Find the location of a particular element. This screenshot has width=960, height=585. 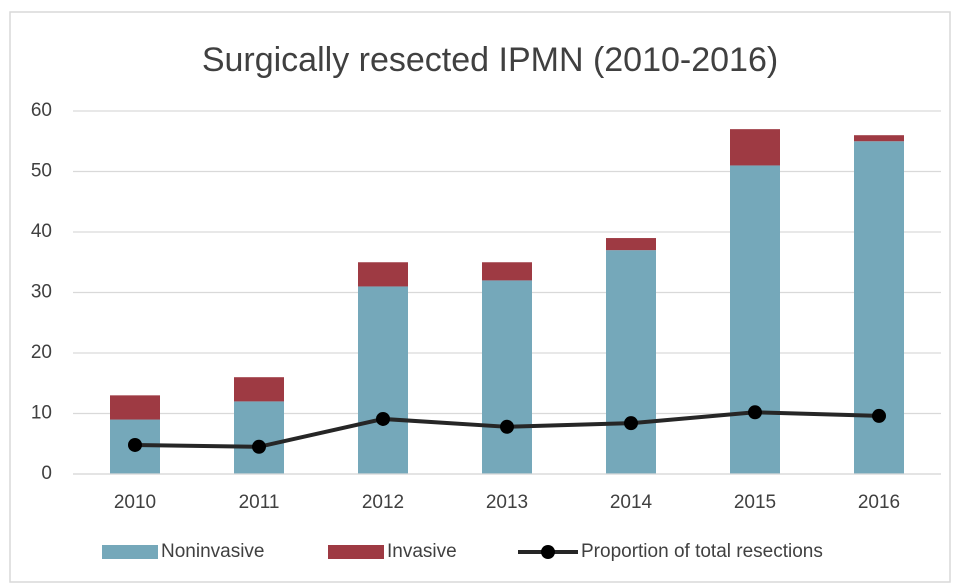

legend-label: Invasive is located at coordinates (422, 551).